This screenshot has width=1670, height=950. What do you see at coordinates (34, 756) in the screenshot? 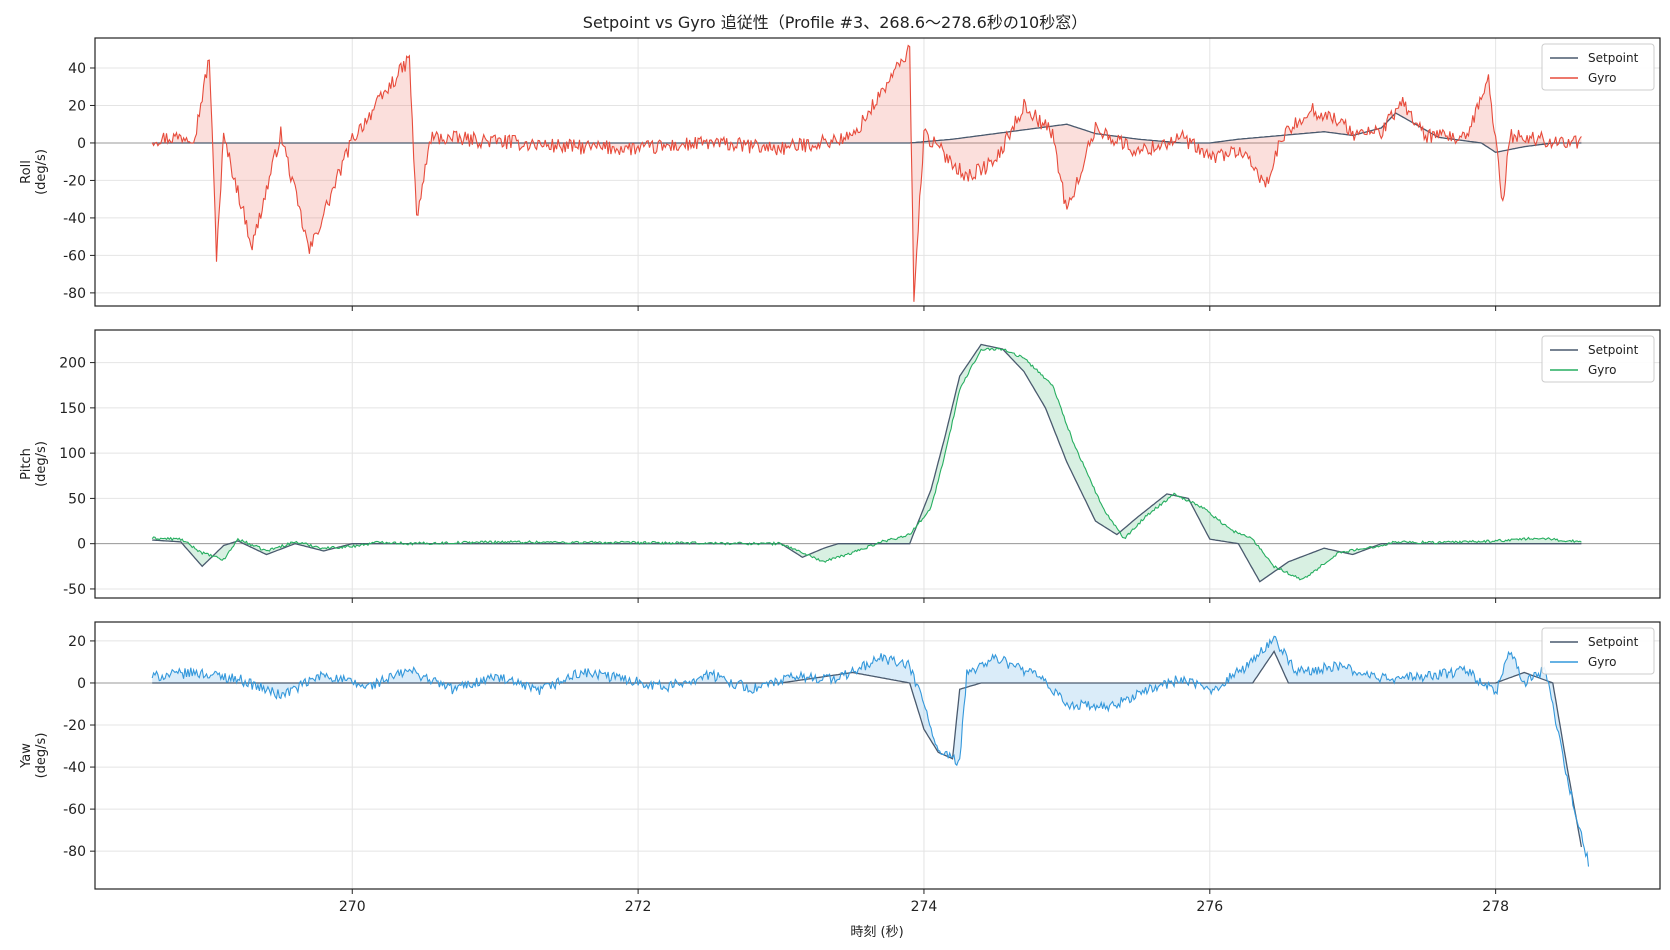
I see `y-axis-label: Yaw(deg/s)` at bounding box center [34, 756].